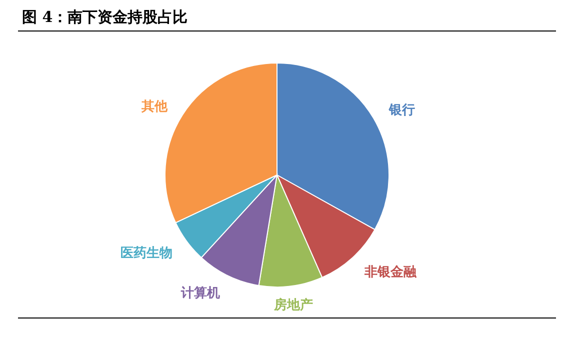 Image resolution: width=566 pixels, height=350 pixels. Describe the element at coordinates (402, 110) in the screenshot. I see `slice-label: 银行` at that location.